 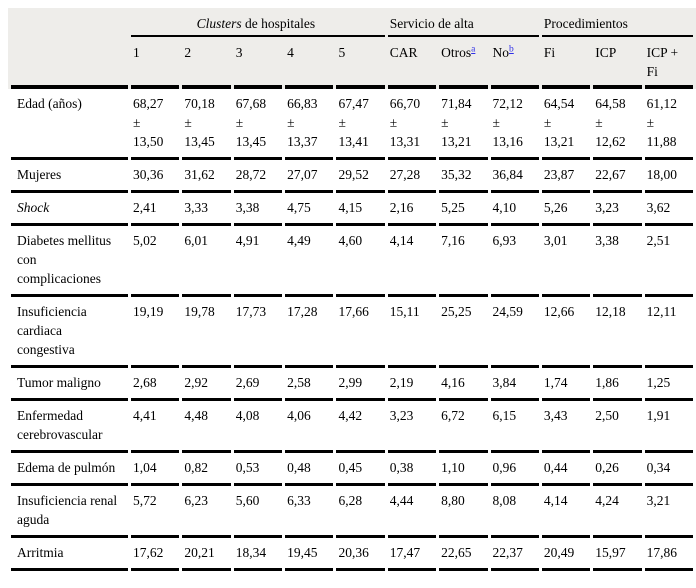 I want to click on data-cell: 1,25, so click(x=668, y=384).